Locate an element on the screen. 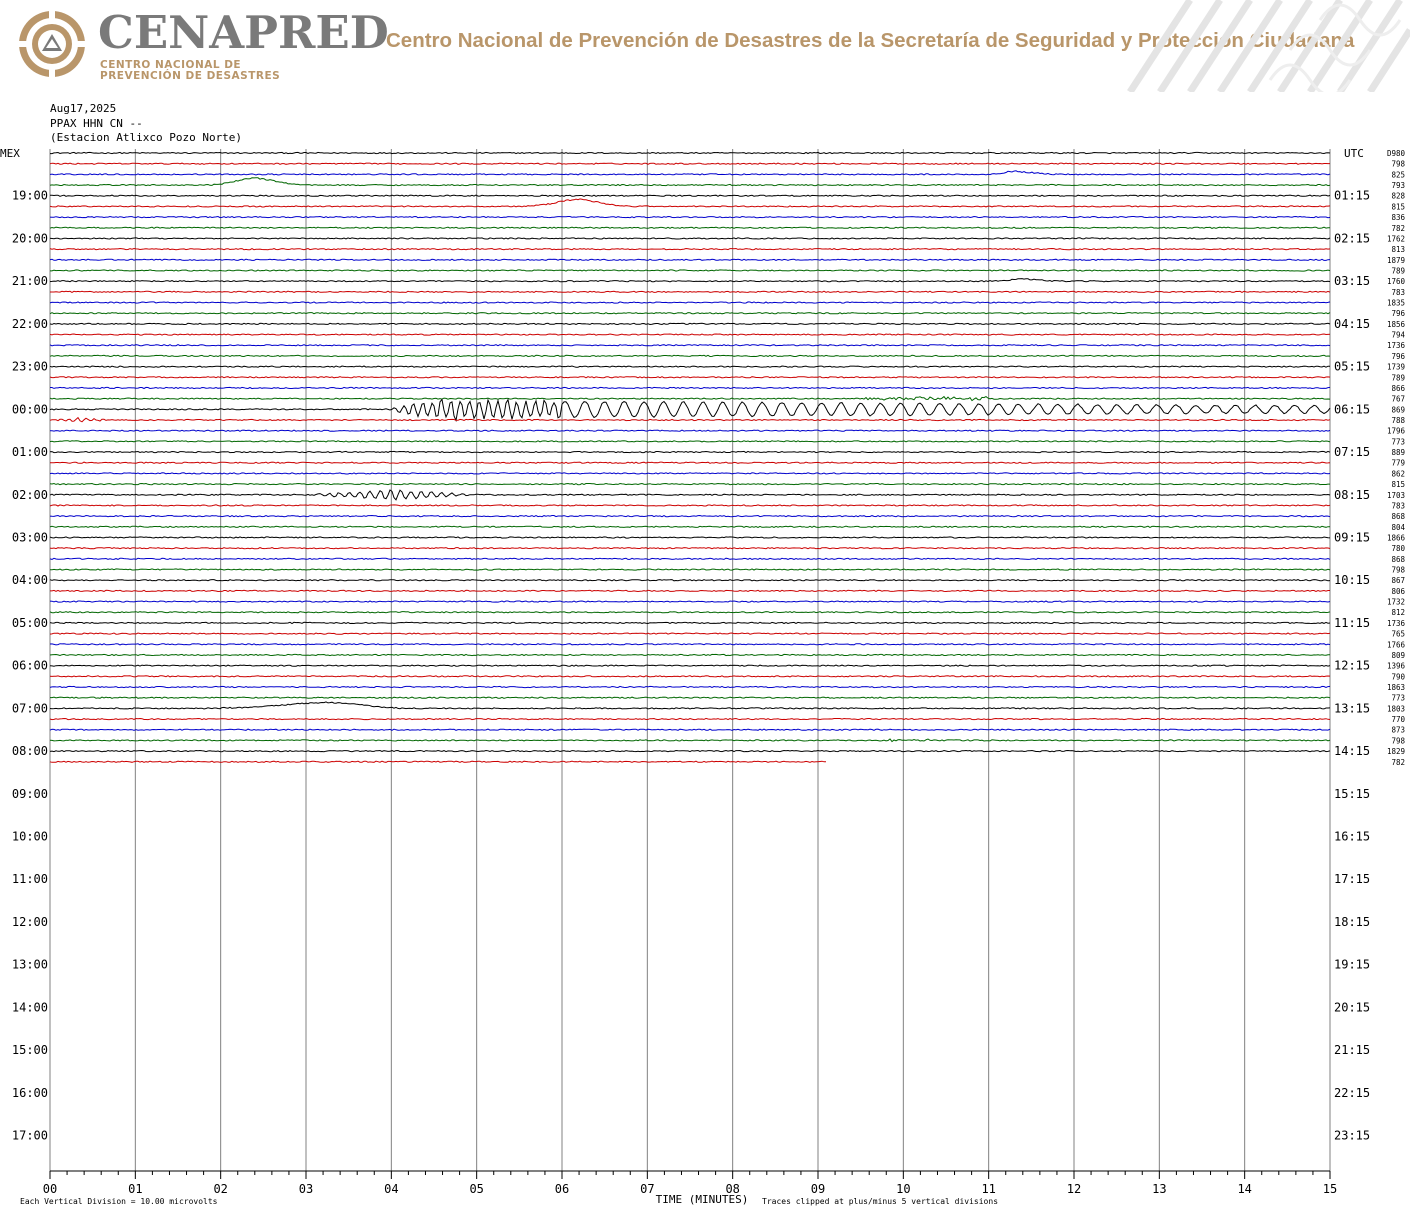 This screenshot has width=1410, height=1215. right-hour-label: 14:15 is located at coordinates (1352, 751).